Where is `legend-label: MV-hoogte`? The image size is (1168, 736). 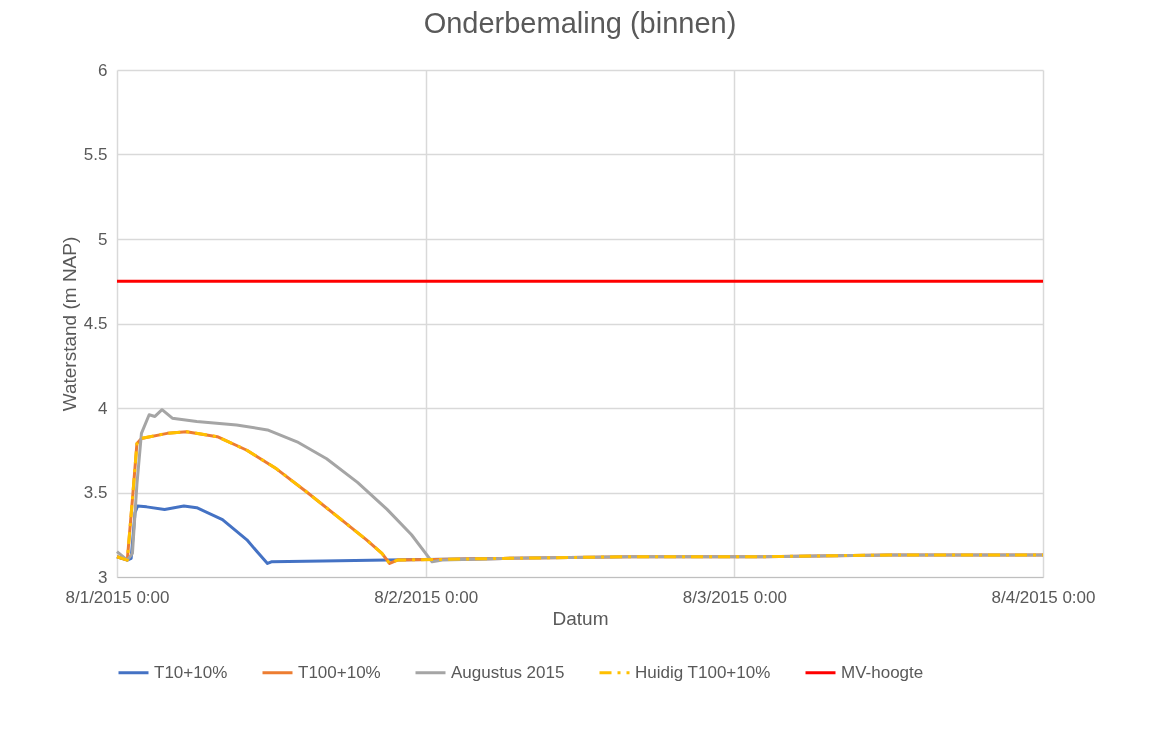 legend-label: MV-hoogte is located at coordinates (882, 672).